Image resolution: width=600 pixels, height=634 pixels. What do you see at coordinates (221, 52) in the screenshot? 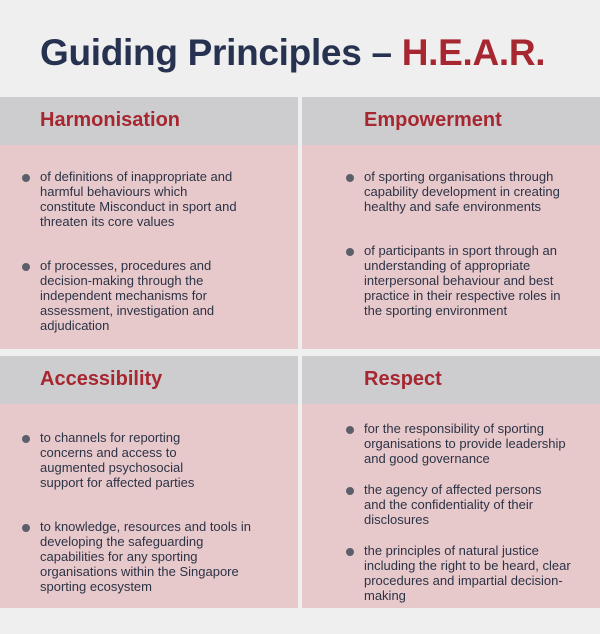
I see `title-main: Guiding Principles –` at bounding box center [221, 52].